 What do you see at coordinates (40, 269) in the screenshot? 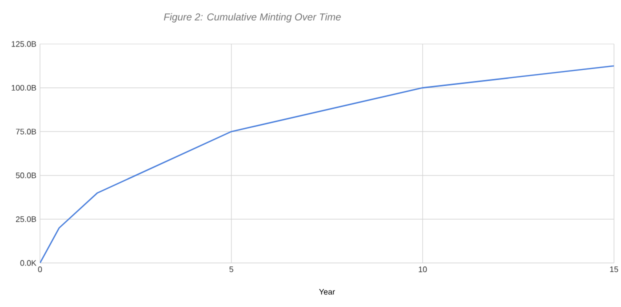
I see `x-tick-label: 0` at bounding box center [40, 269].